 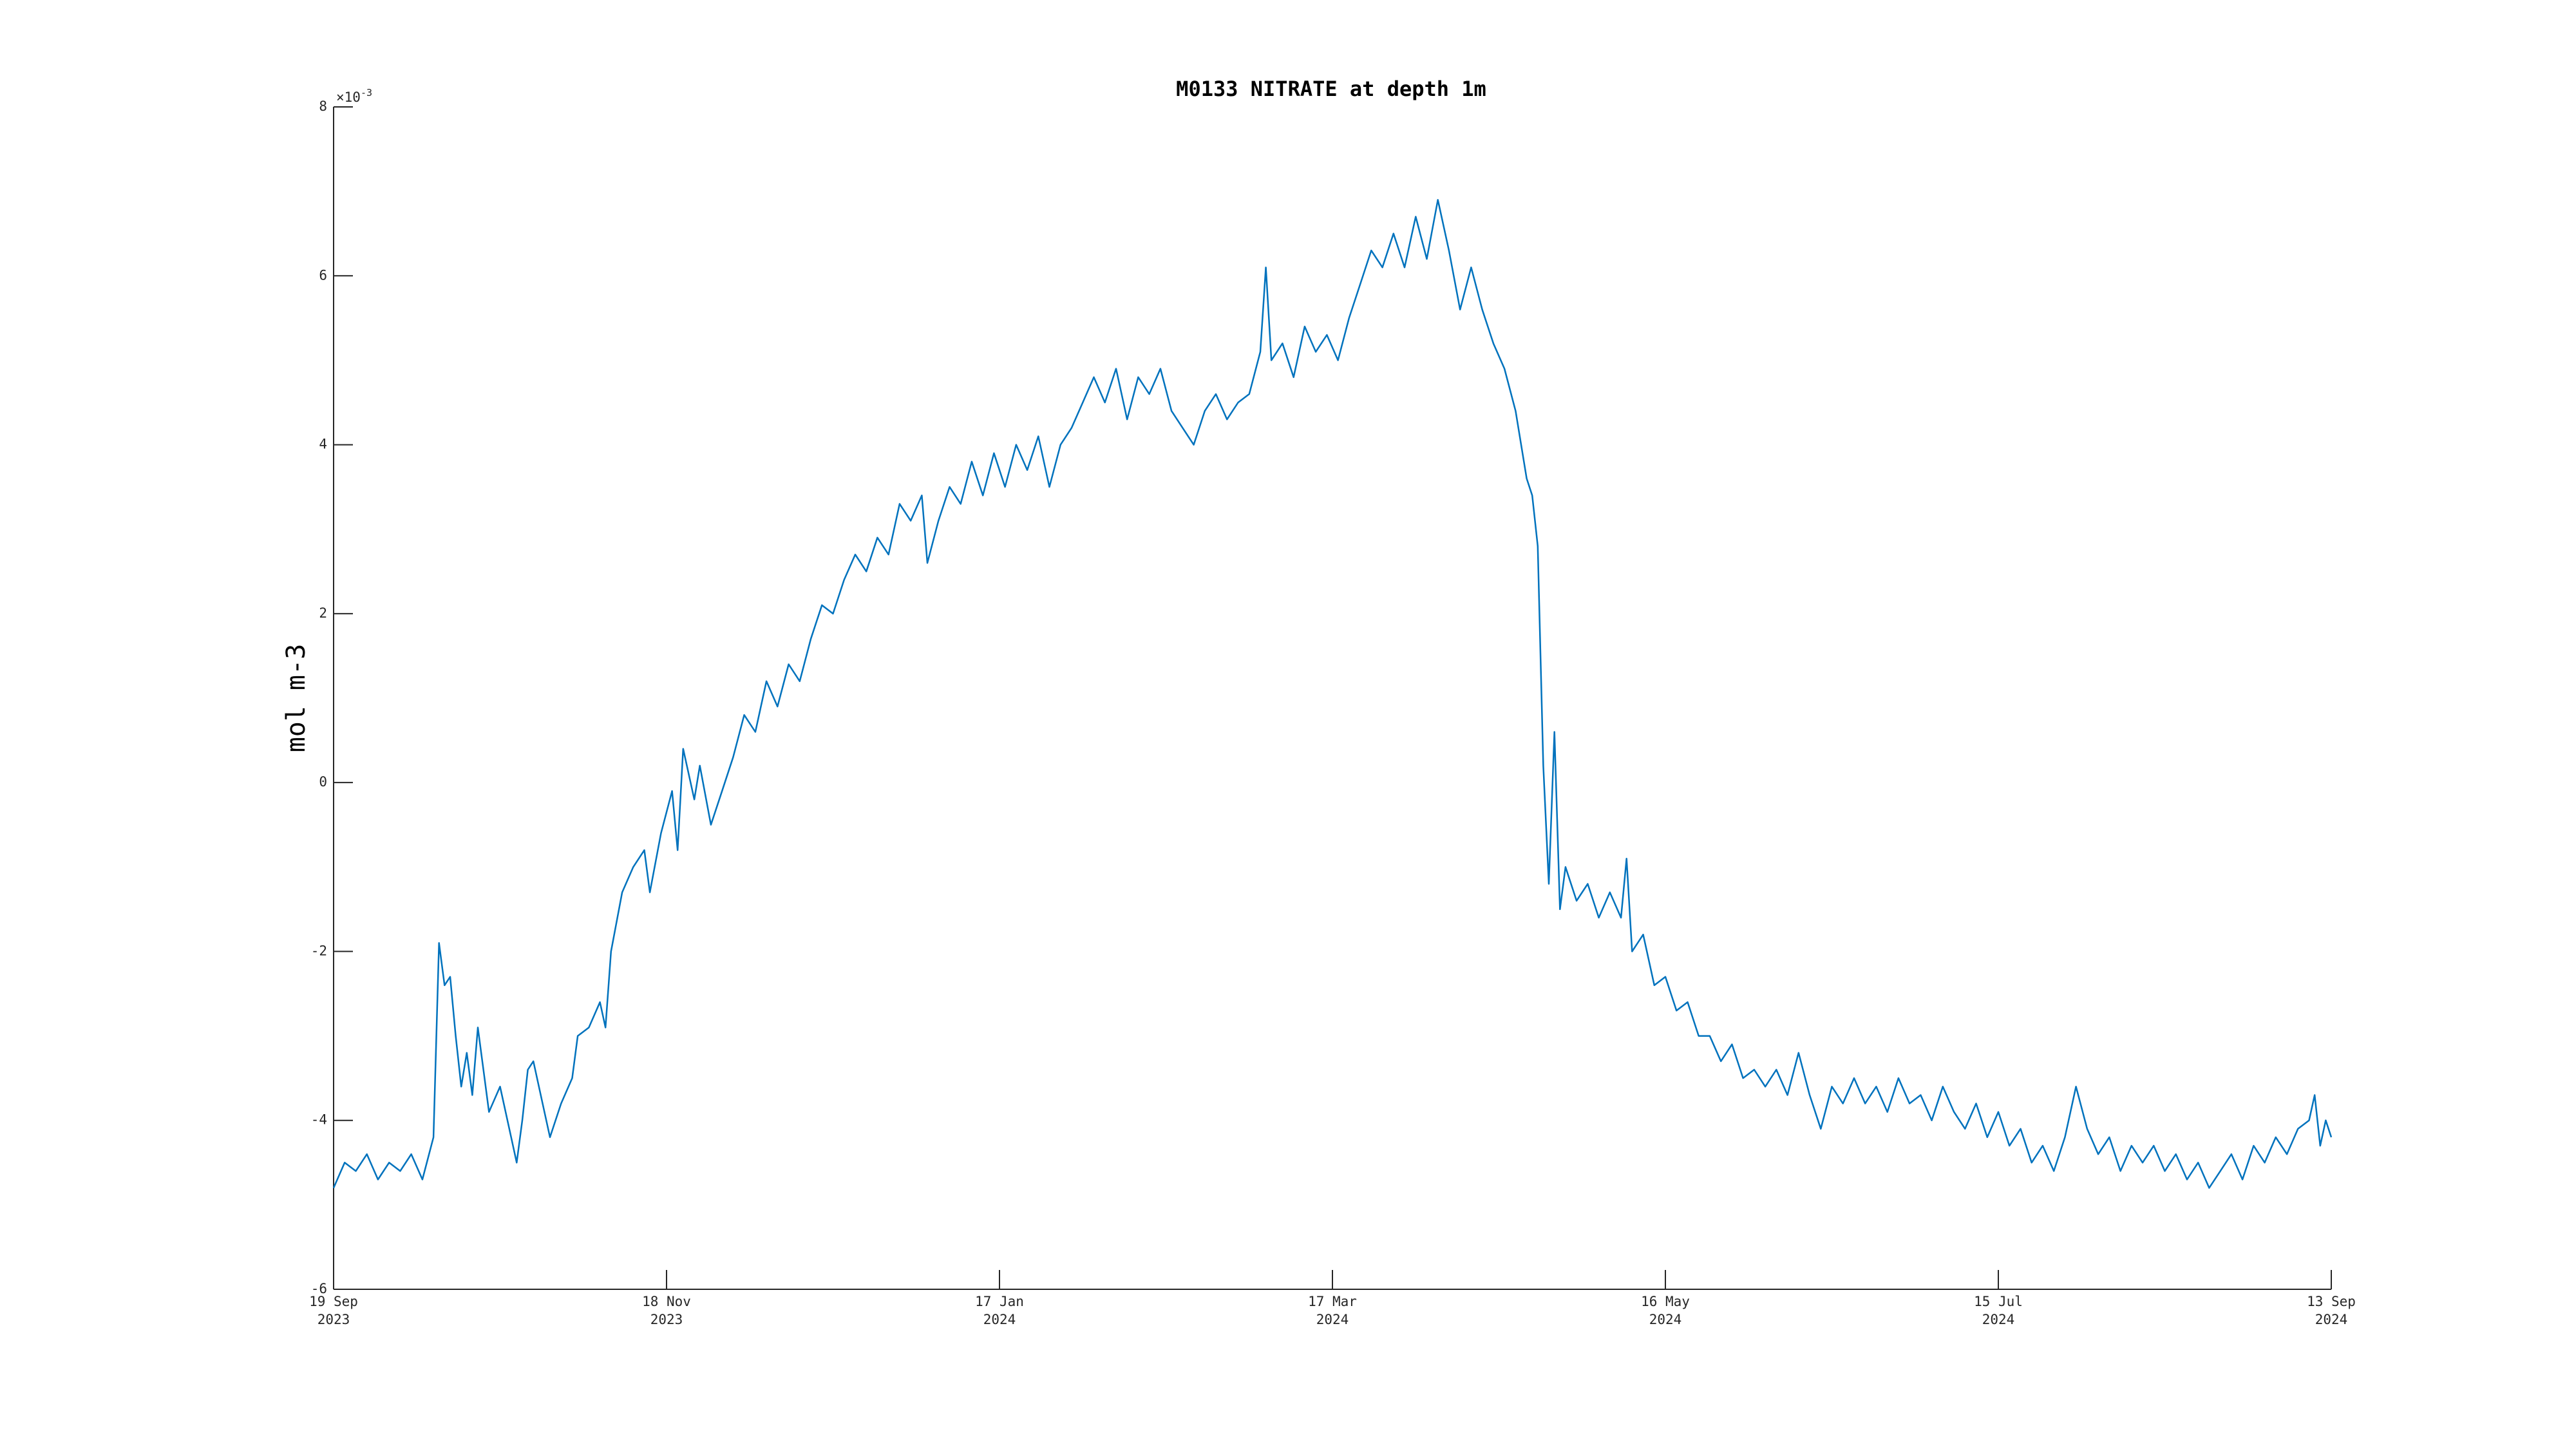 What do you see at coordinates (296, 698) in the screenshot?
I see `y-axis-label: mol m-3` at bounding box center [296, 698].